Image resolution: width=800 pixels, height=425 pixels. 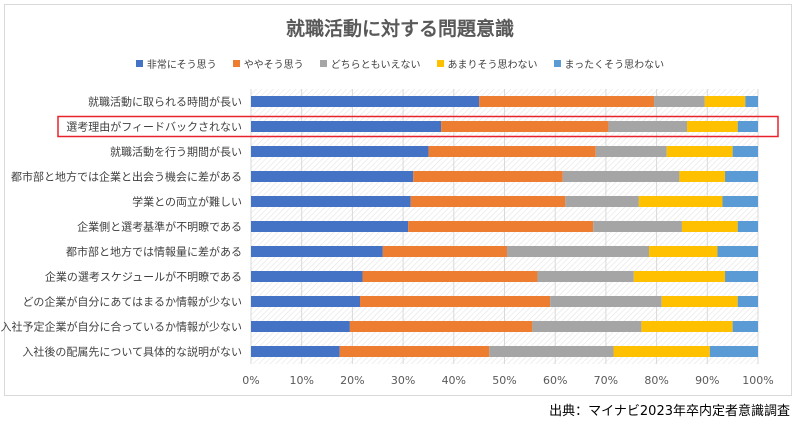 I want to click on bar-segment-s2-c3, so click(x=621, y=176).